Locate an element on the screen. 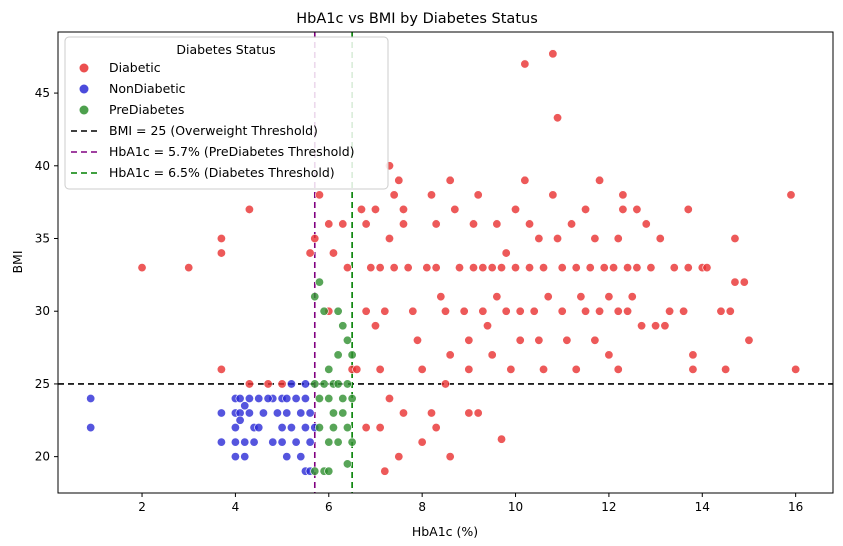 This screenshot has height=546, width=843. x-tick-label: 10 is located at coordinates (515, 507).